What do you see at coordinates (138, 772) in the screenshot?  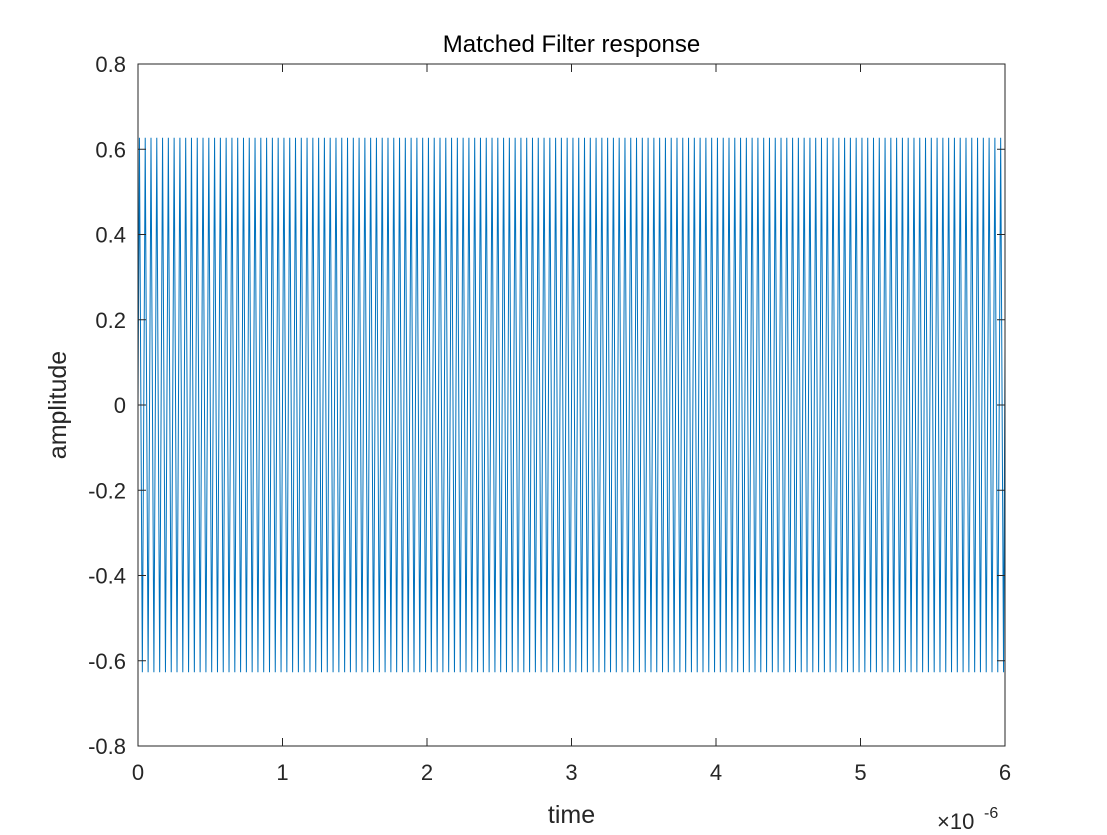 I see `x-tick-label: 0` at bounding box center [138, 772].